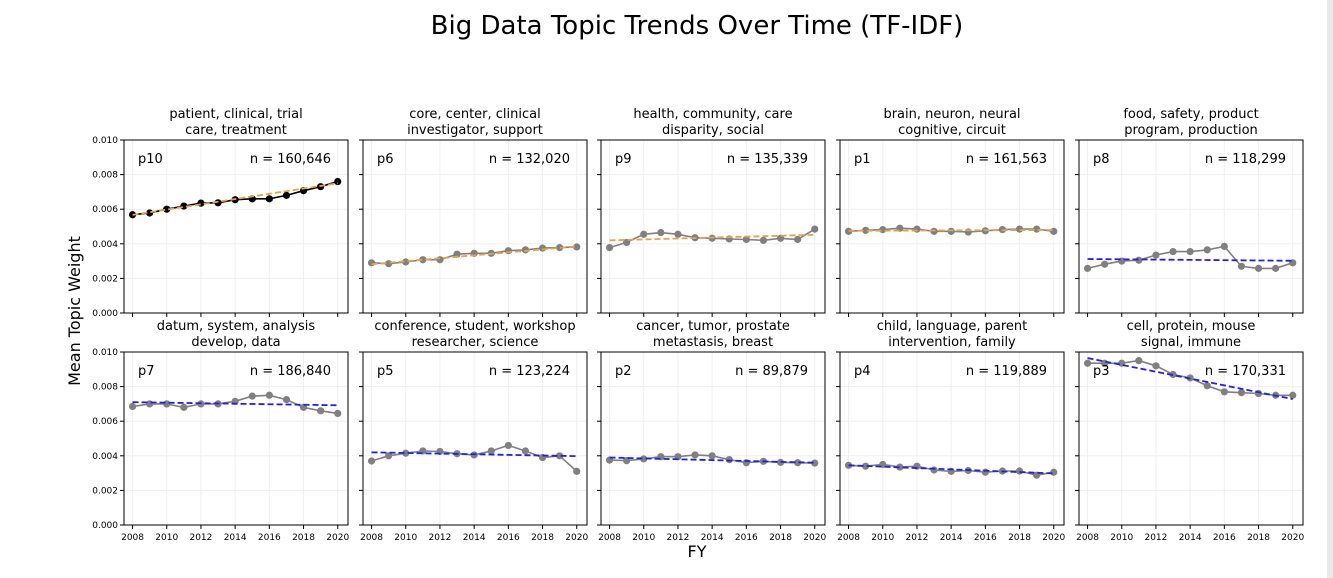 The image size is (1333, 578). What do you see at coordinates (697, 551) in the screenshot?
I see `x-axis-label: FY` at bounding box center [697, 551].